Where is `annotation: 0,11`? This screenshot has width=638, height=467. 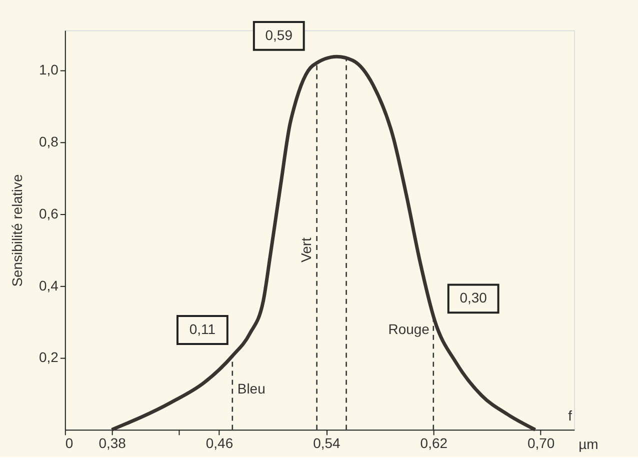
annotation: 0,11 is located at coordinates (202, 328).